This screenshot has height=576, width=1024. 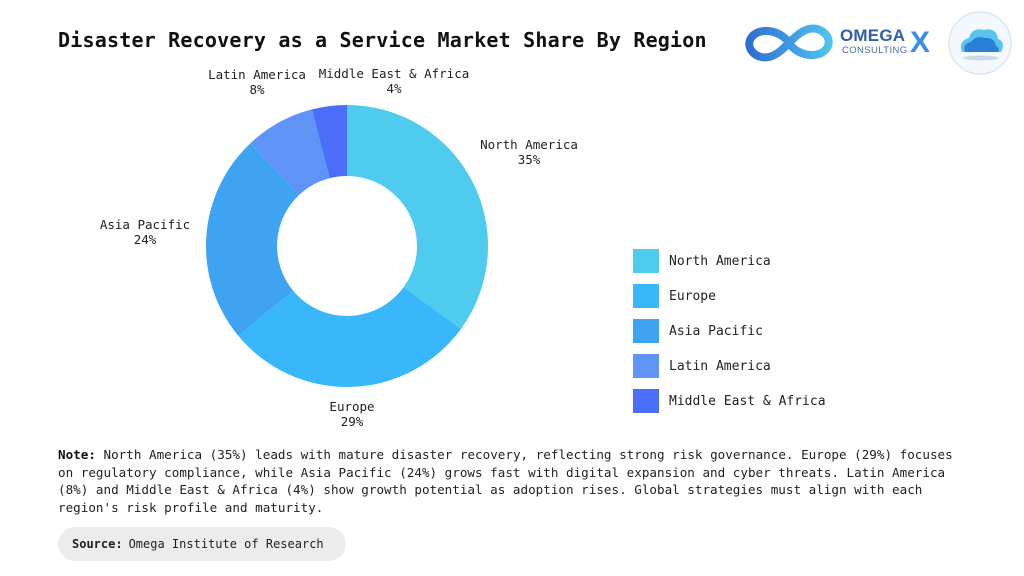 What do you see at coordinates (920, 42) in the screenshot?
I see `brand-separator: X` at bounding box center [920, 42].